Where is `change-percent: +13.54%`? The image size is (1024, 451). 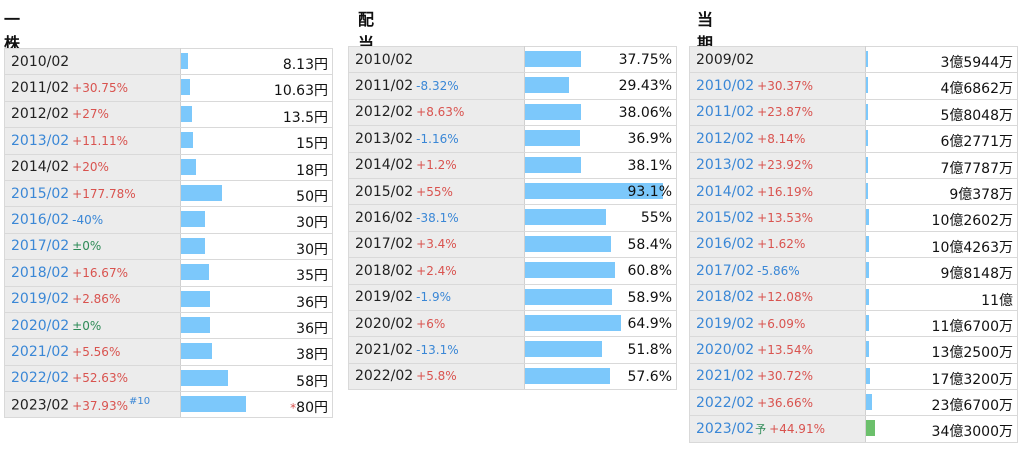
change-percent: +13.54% is located at coordinates (785, 349).